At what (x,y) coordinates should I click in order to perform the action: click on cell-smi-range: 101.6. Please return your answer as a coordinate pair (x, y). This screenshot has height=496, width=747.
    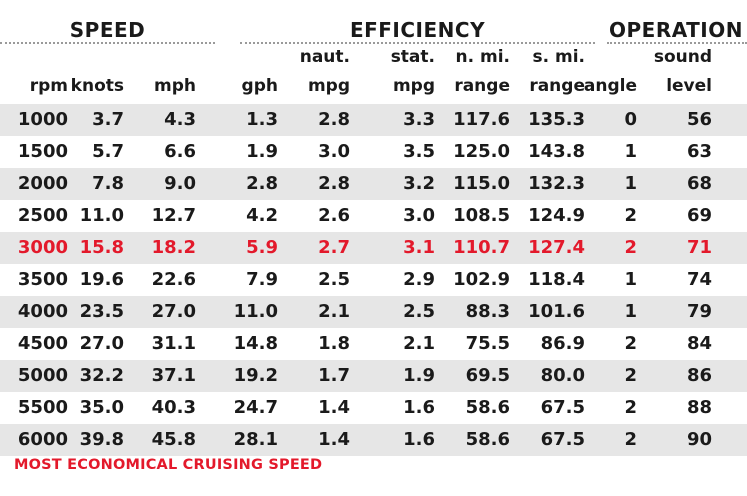
    Looking at the image, I should click on (556, 311).